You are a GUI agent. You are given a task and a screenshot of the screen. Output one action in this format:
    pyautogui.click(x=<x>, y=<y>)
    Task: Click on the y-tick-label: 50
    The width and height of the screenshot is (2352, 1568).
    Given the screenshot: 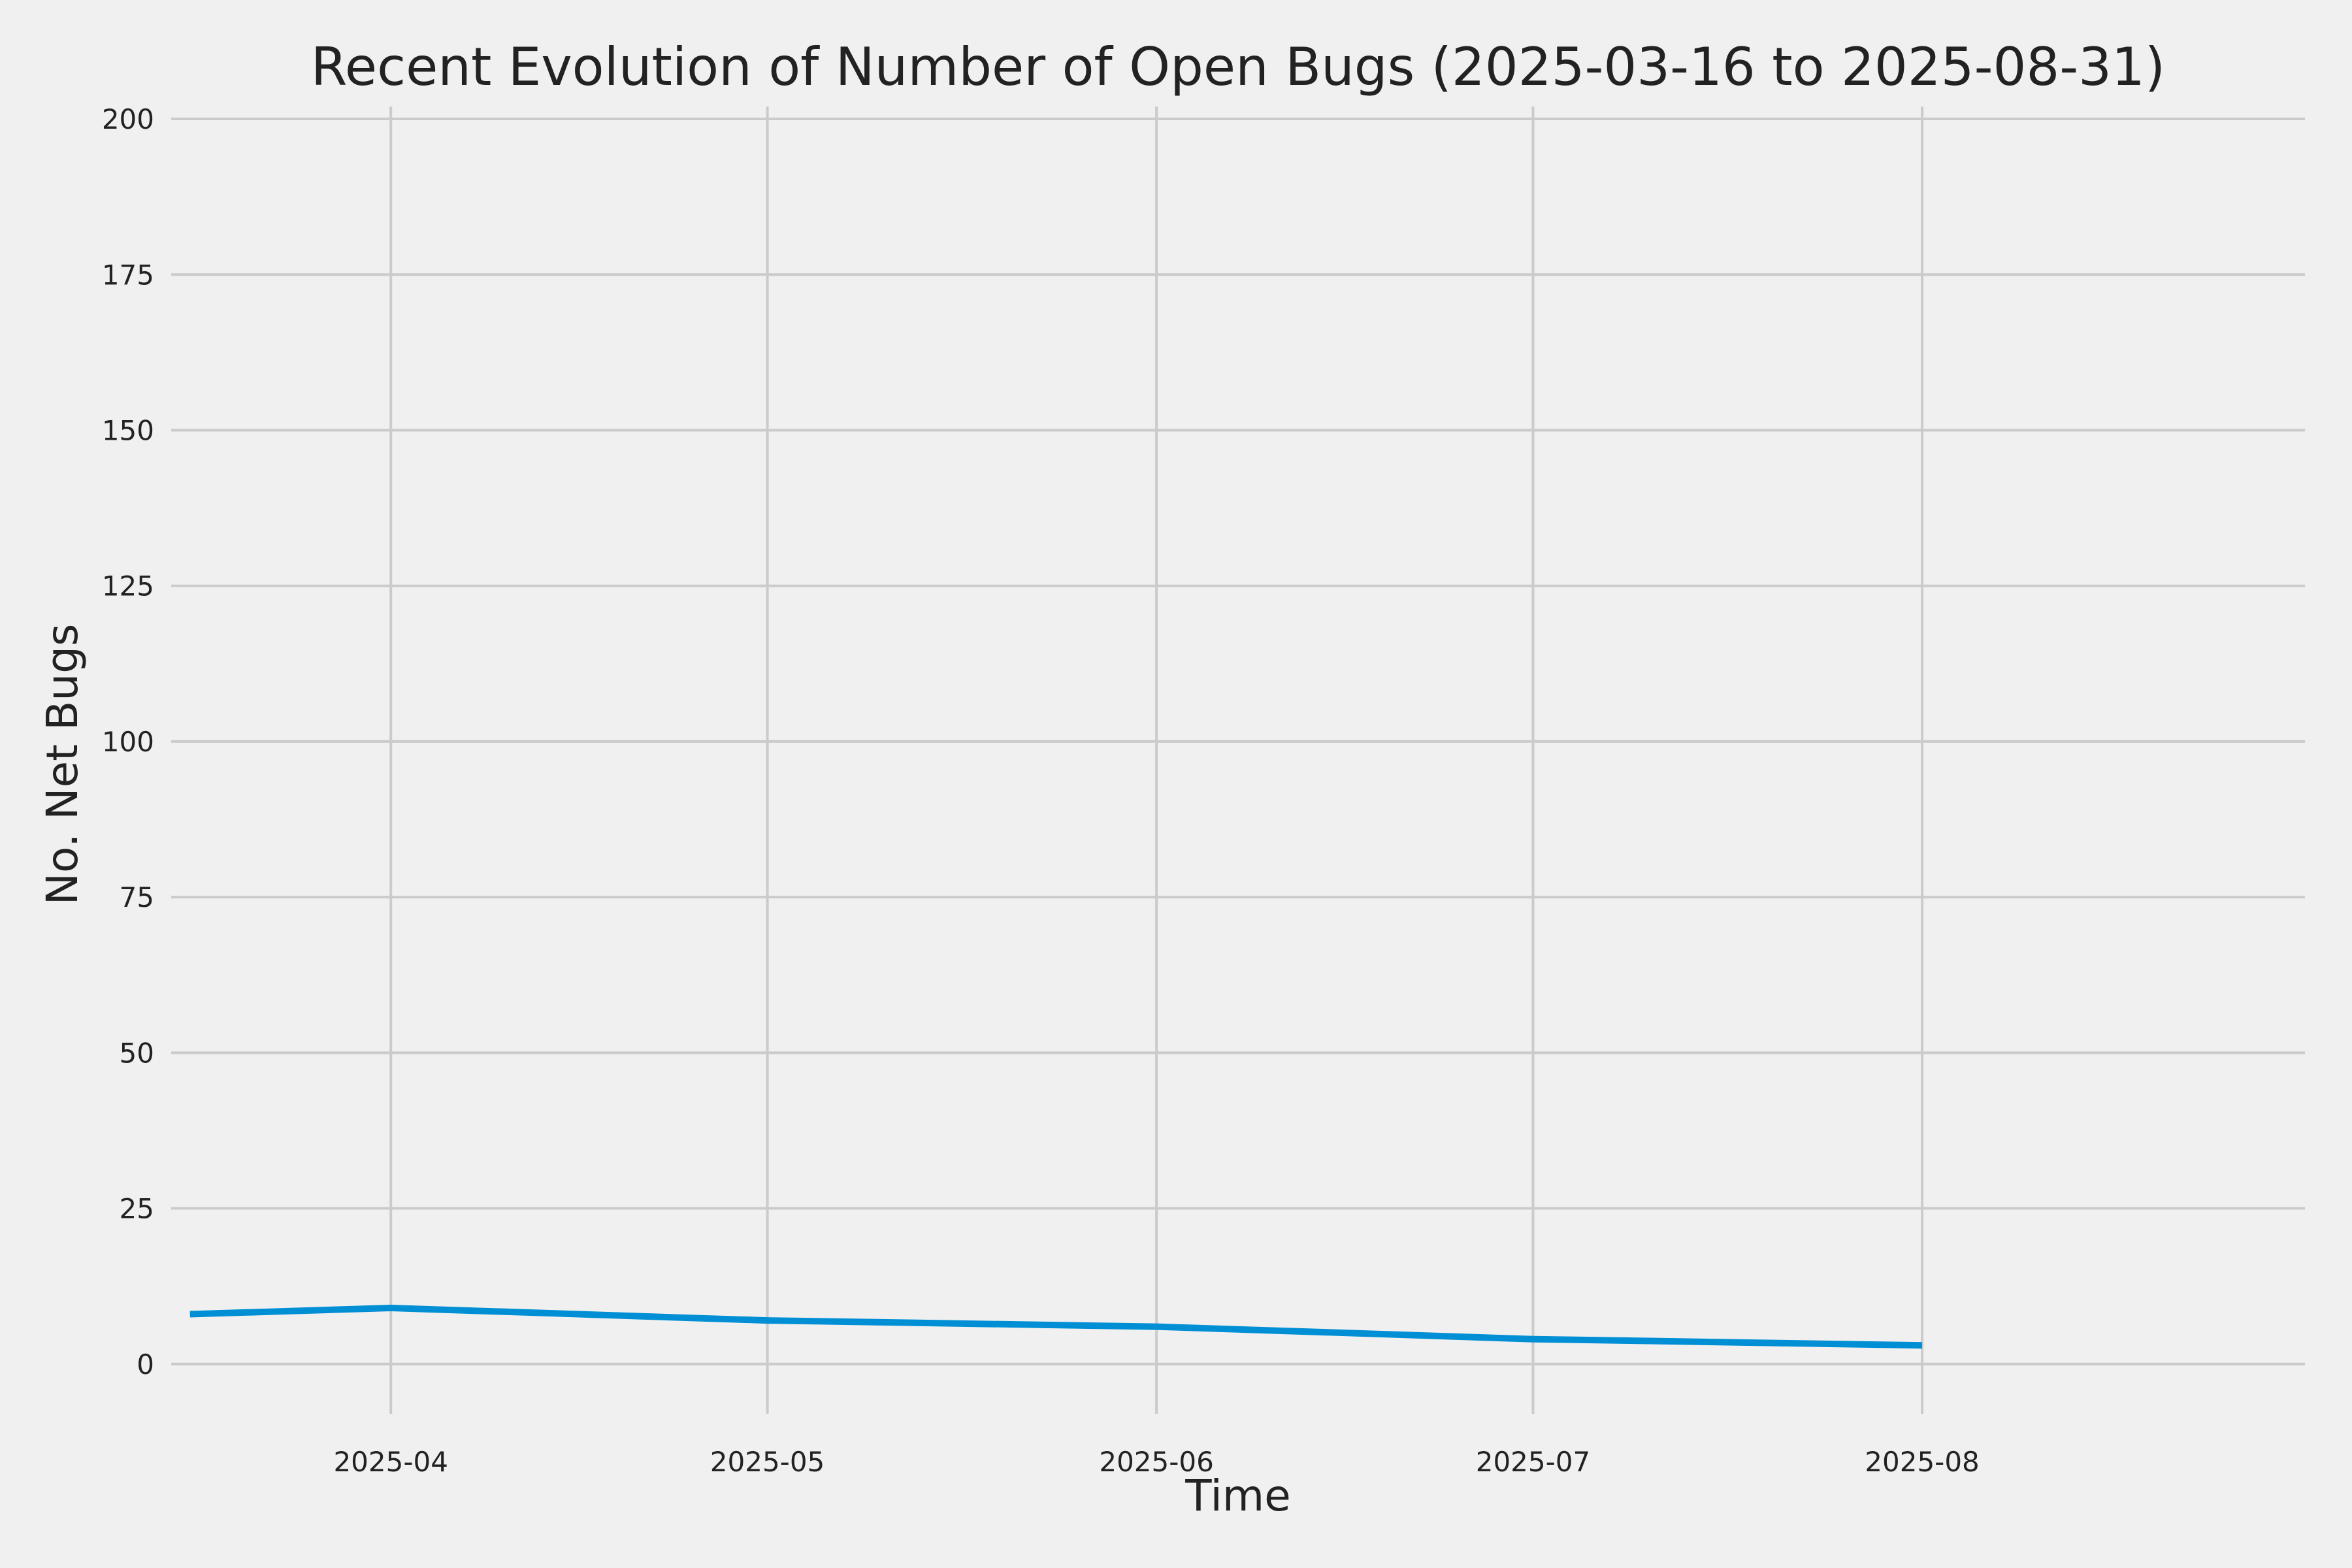 What is the action you would take?
    pyautogui.click(x=137, y=1053)
    